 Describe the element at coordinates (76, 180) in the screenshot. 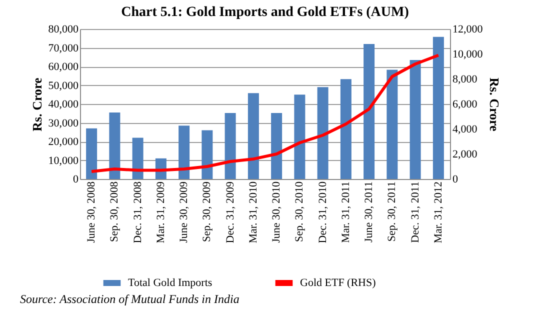

I see `y-tick-label: 0` at that location.